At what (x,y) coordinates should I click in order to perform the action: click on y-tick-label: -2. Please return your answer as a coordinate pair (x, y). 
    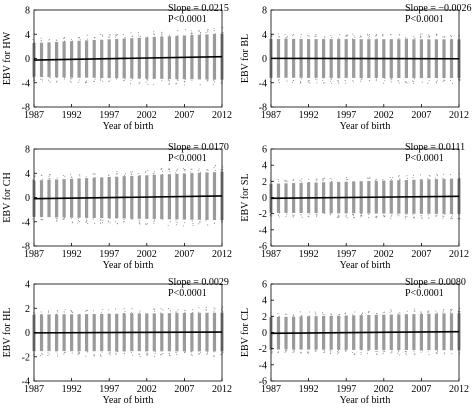
    Looking at the image, I should click on (263, 214).